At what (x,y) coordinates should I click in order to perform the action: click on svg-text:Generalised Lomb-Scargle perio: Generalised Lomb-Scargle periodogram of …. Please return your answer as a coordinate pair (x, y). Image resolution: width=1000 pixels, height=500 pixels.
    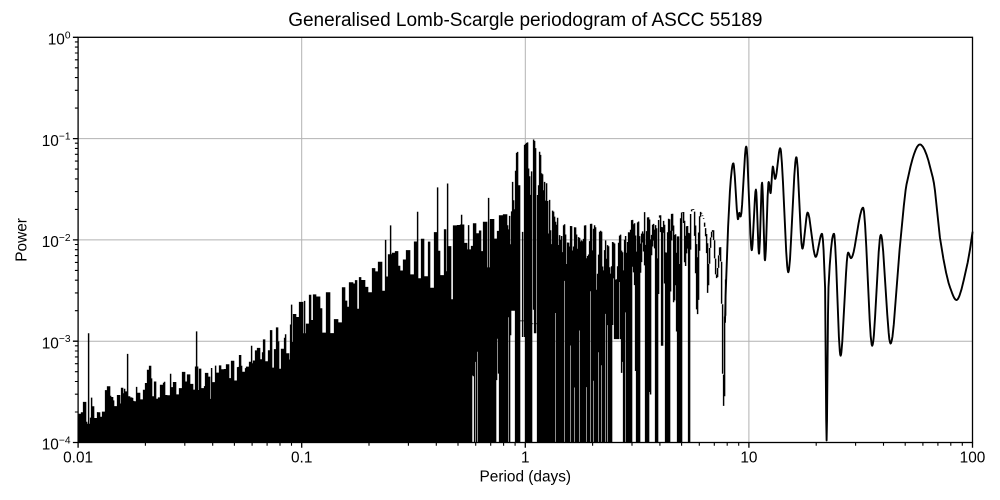
    Looking at the image, I should click on (525, 20).